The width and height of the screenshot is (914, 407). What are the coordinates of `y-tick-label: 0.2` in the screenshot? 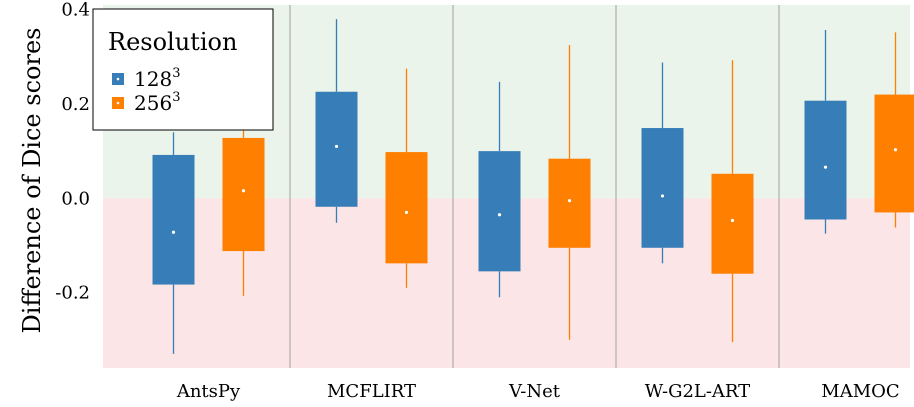 It's located at (75, 104).